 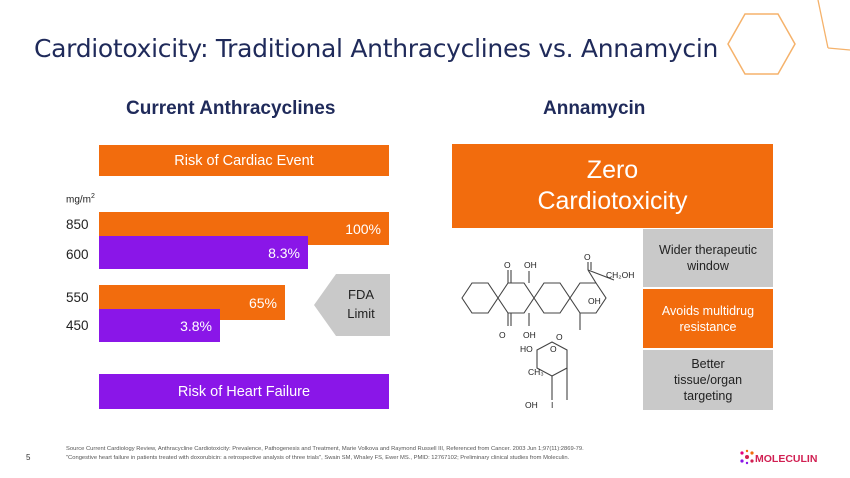 I want to click on mol-ch2oh: CH₂OH, so click(x=620, y=275).